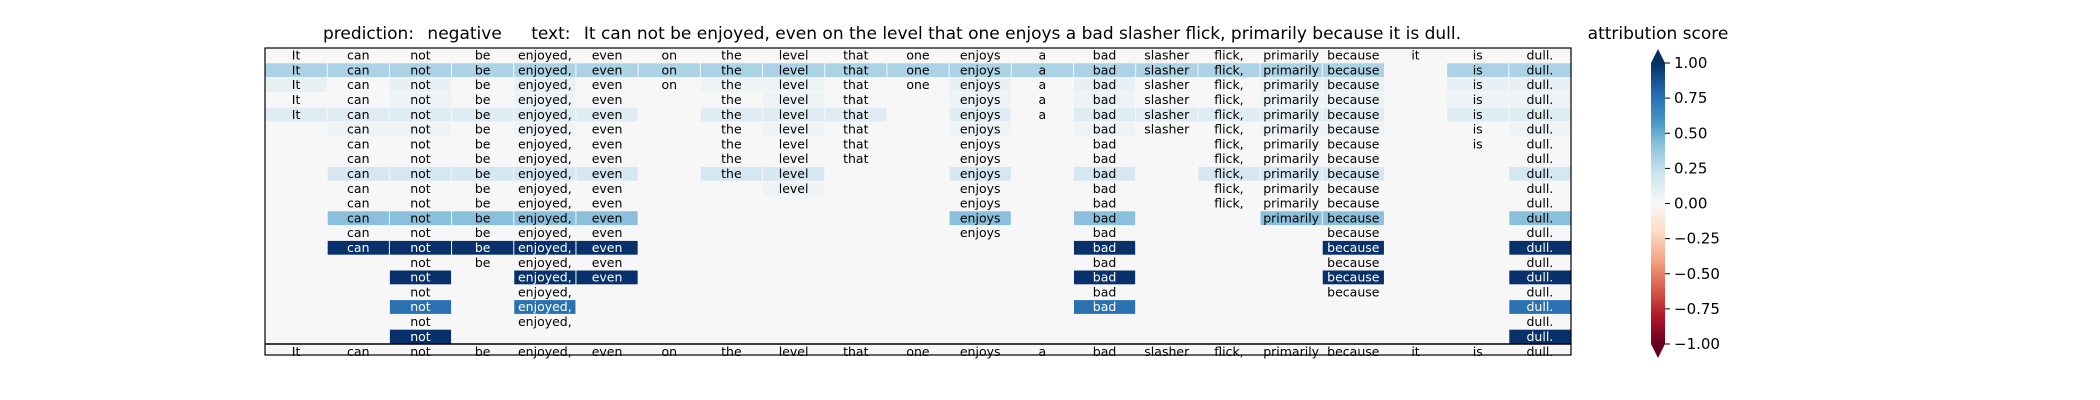 This screenshot has width=2100, height=400. I want to click on colorbar-tick-label: −1.00, so click(1697, 344).